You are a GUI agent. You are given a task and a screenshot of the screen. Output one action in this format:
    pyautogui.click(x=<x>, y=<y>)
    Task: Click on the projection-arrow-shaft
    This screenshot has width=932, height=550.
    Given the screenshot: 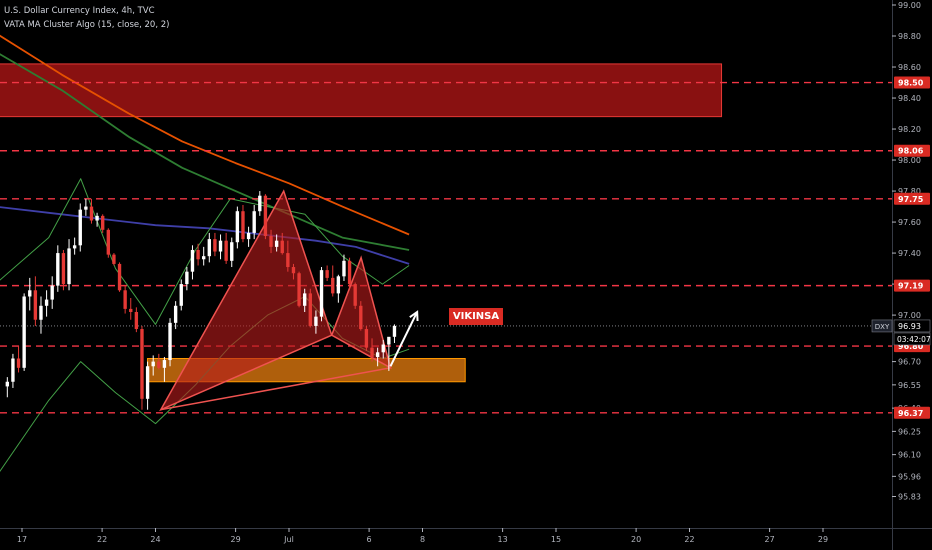 What is the action you would take?
    pyautogui.click(x=404, y=339)
    